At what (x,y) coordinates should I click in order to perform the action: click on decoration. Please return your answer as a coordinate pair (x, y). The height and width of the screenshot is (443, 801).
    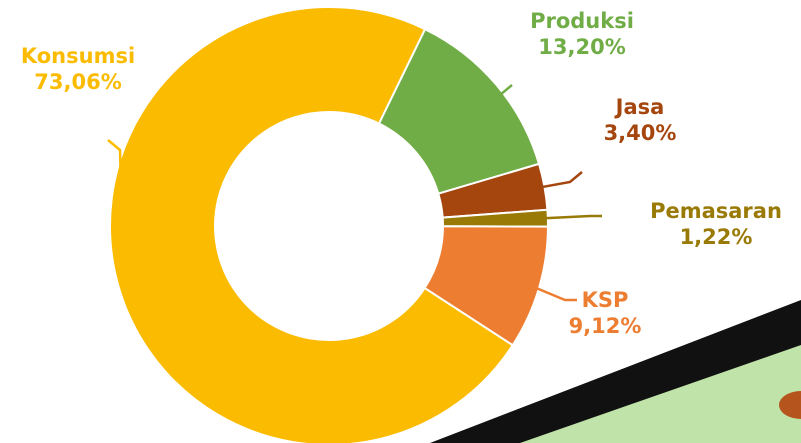
    Looking at the image, I should click on (790, 405).